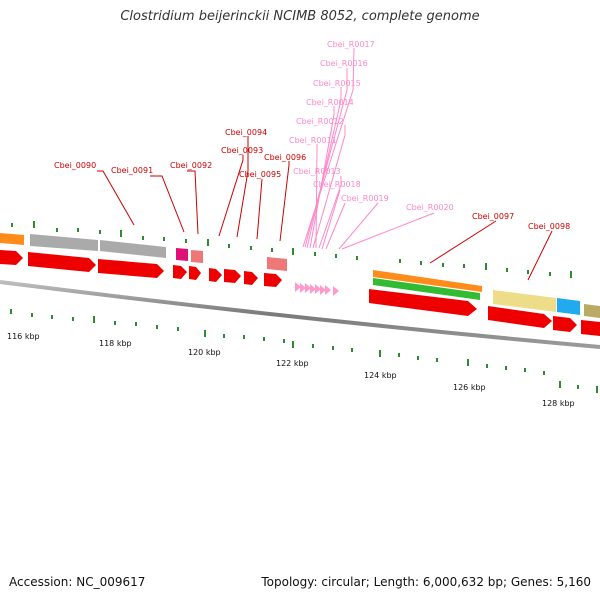  Describe the element at coordinates (115, 343) in the screenshot. I see `scale-label-118: 118 kbp` at that location.